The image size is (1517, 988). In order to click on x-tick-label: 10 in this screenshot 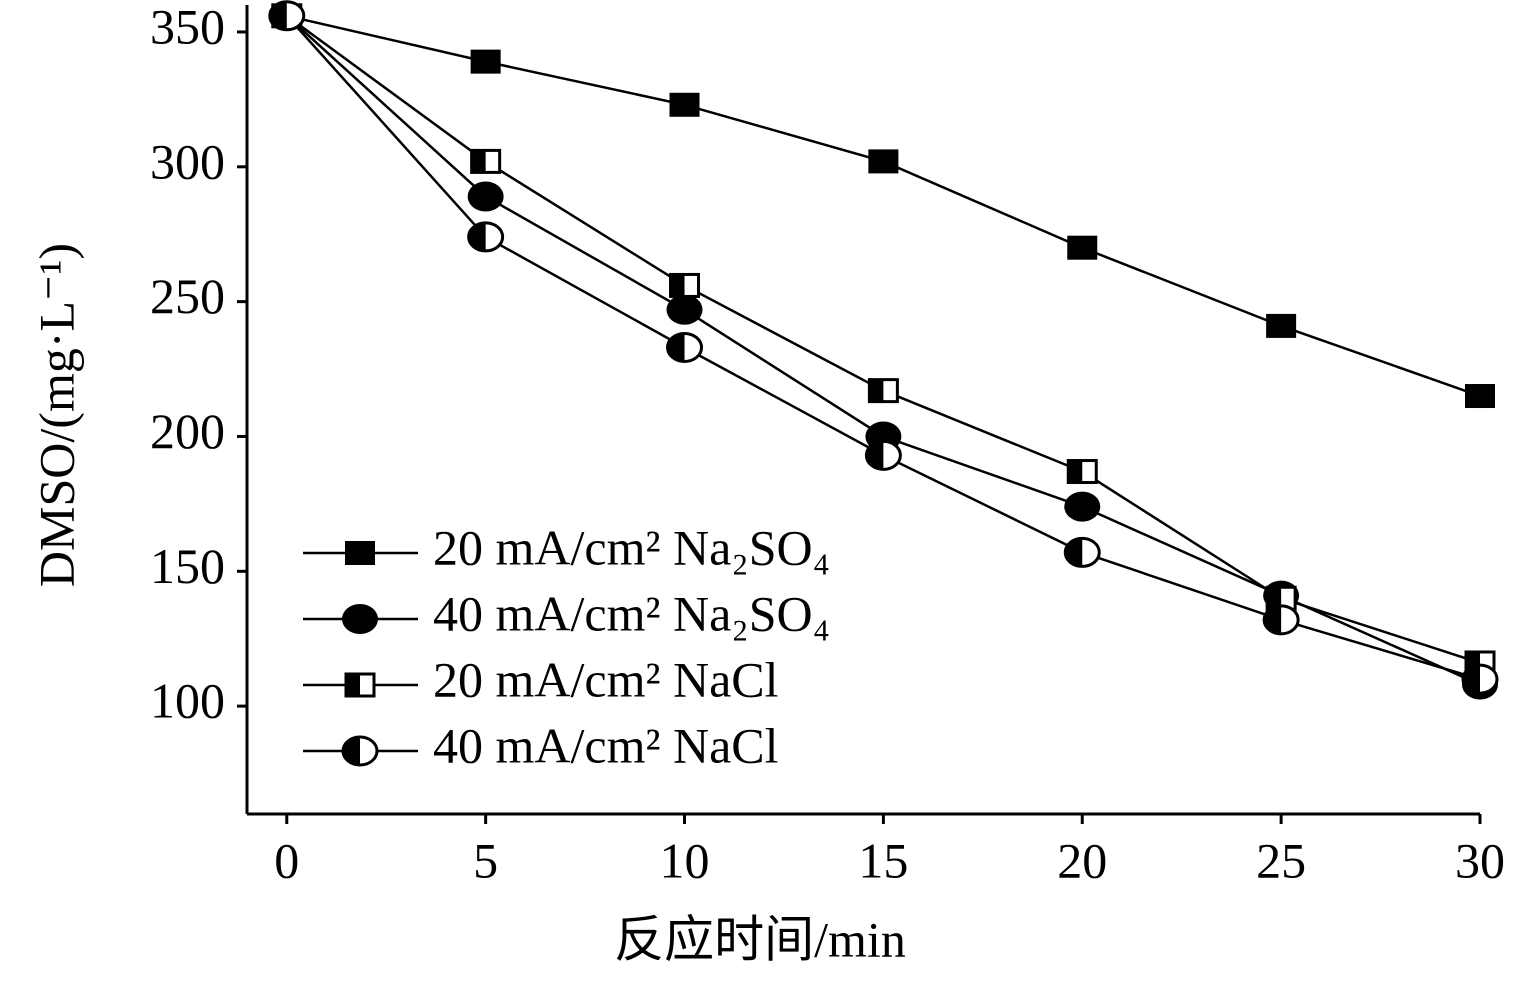, I will do `click(685, 860)`.